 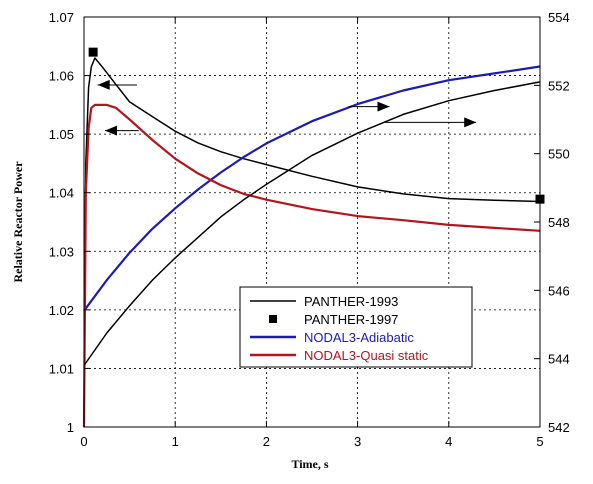 What do you see at coordinates (311, 441) in the screenshot?
I see `x-tick-labels: 0 1 2 3 4 5` at bounding box center [311, 441].